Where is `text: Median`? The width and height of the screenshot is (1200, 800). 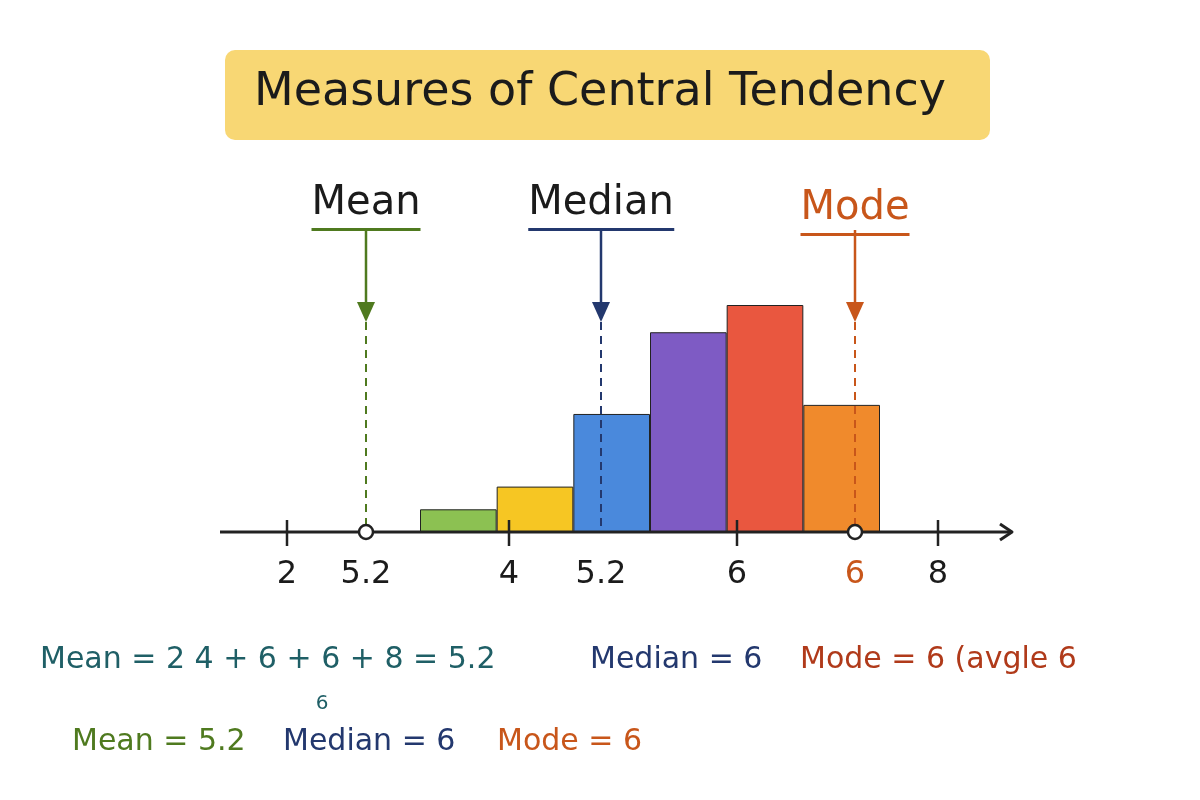
text: Median is located at coordinates (601, 203).